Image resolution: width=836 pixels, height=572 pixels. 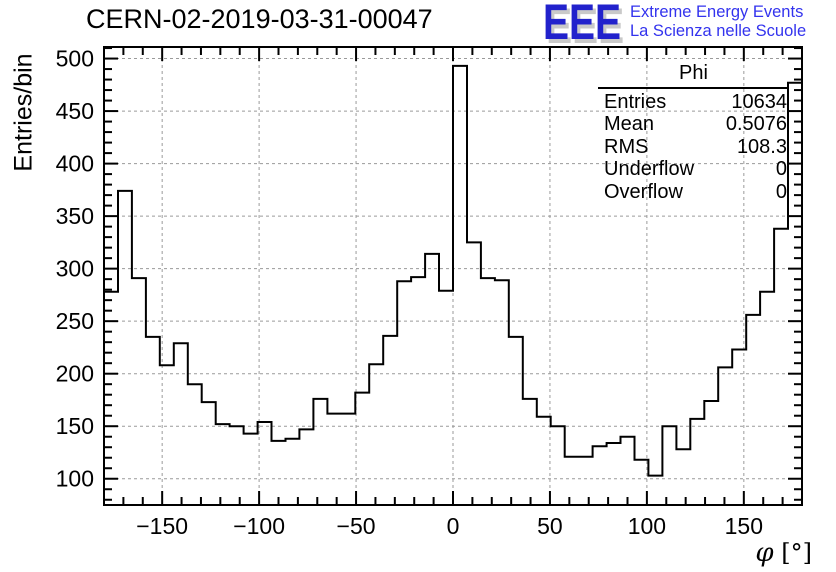 I want to click on stats-row-entries: Entries 10634, so click(x=693, y=102).